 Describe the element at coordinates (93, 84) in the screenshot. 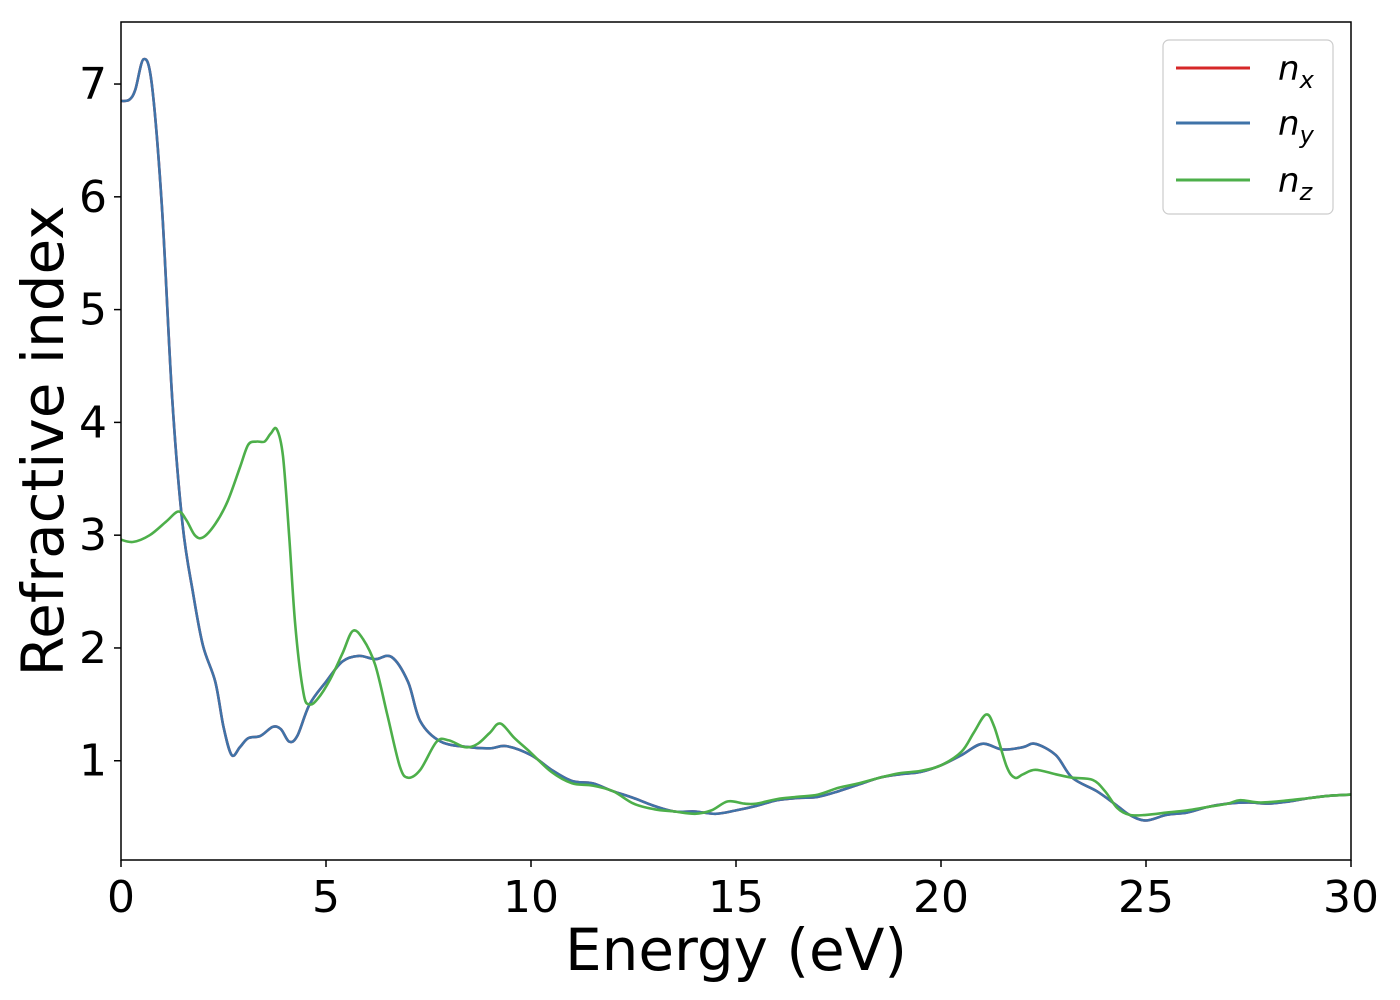

I see `y-tick-label: 7` at that location.